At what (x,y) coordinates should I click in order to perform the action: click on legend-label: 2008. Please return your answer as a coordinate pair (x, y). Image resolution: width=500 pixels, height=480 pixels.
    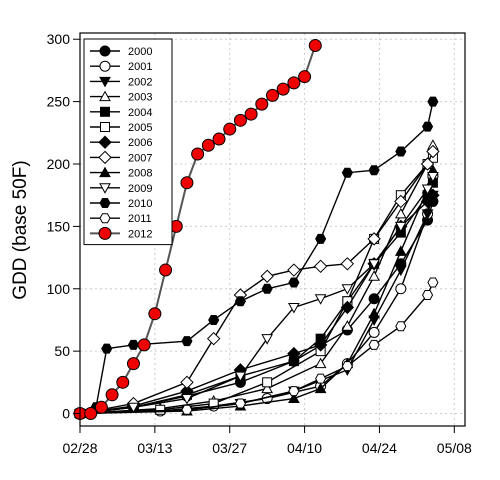
    Looking at the image, I should click on (140, 174).